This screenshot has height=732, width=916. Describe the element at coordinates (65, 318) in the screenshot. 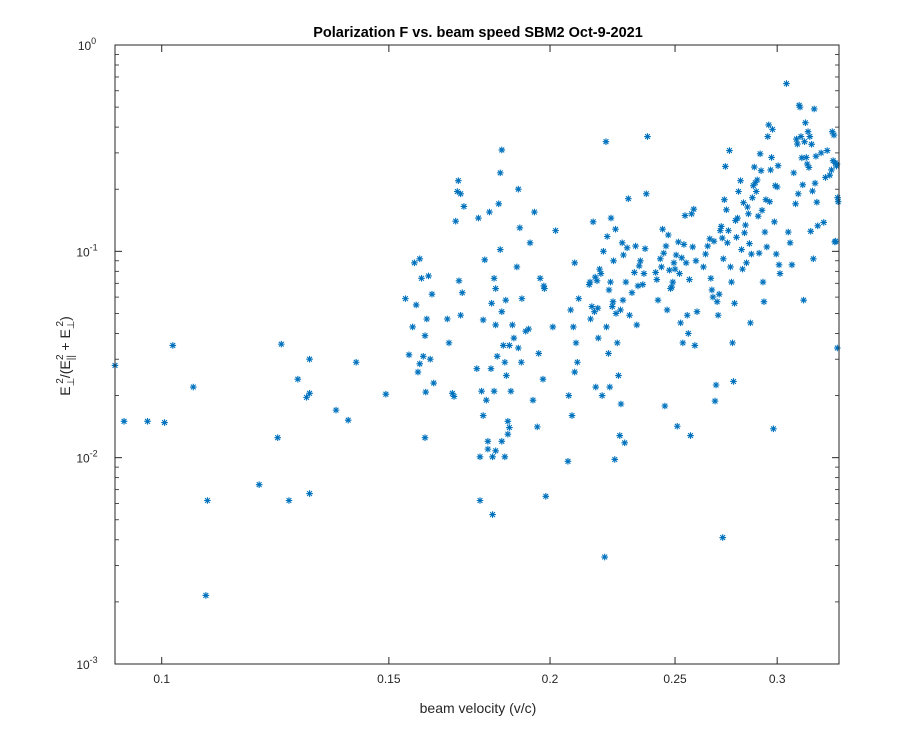

I see `y-label-close: )` at that location.